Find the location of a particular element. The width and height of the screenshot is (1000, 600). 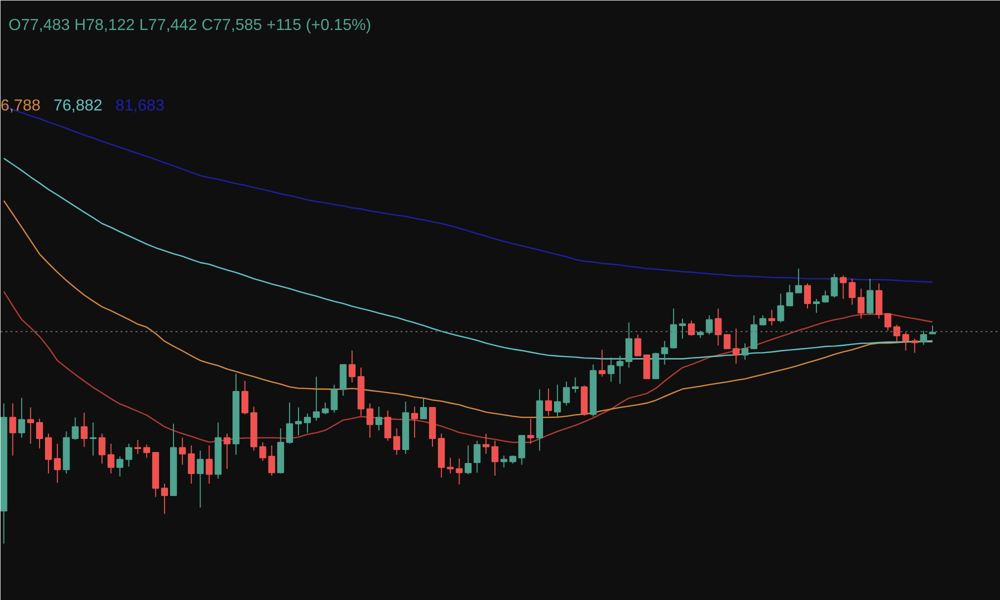

text: 81,683 is located at coordinates (140, 106).